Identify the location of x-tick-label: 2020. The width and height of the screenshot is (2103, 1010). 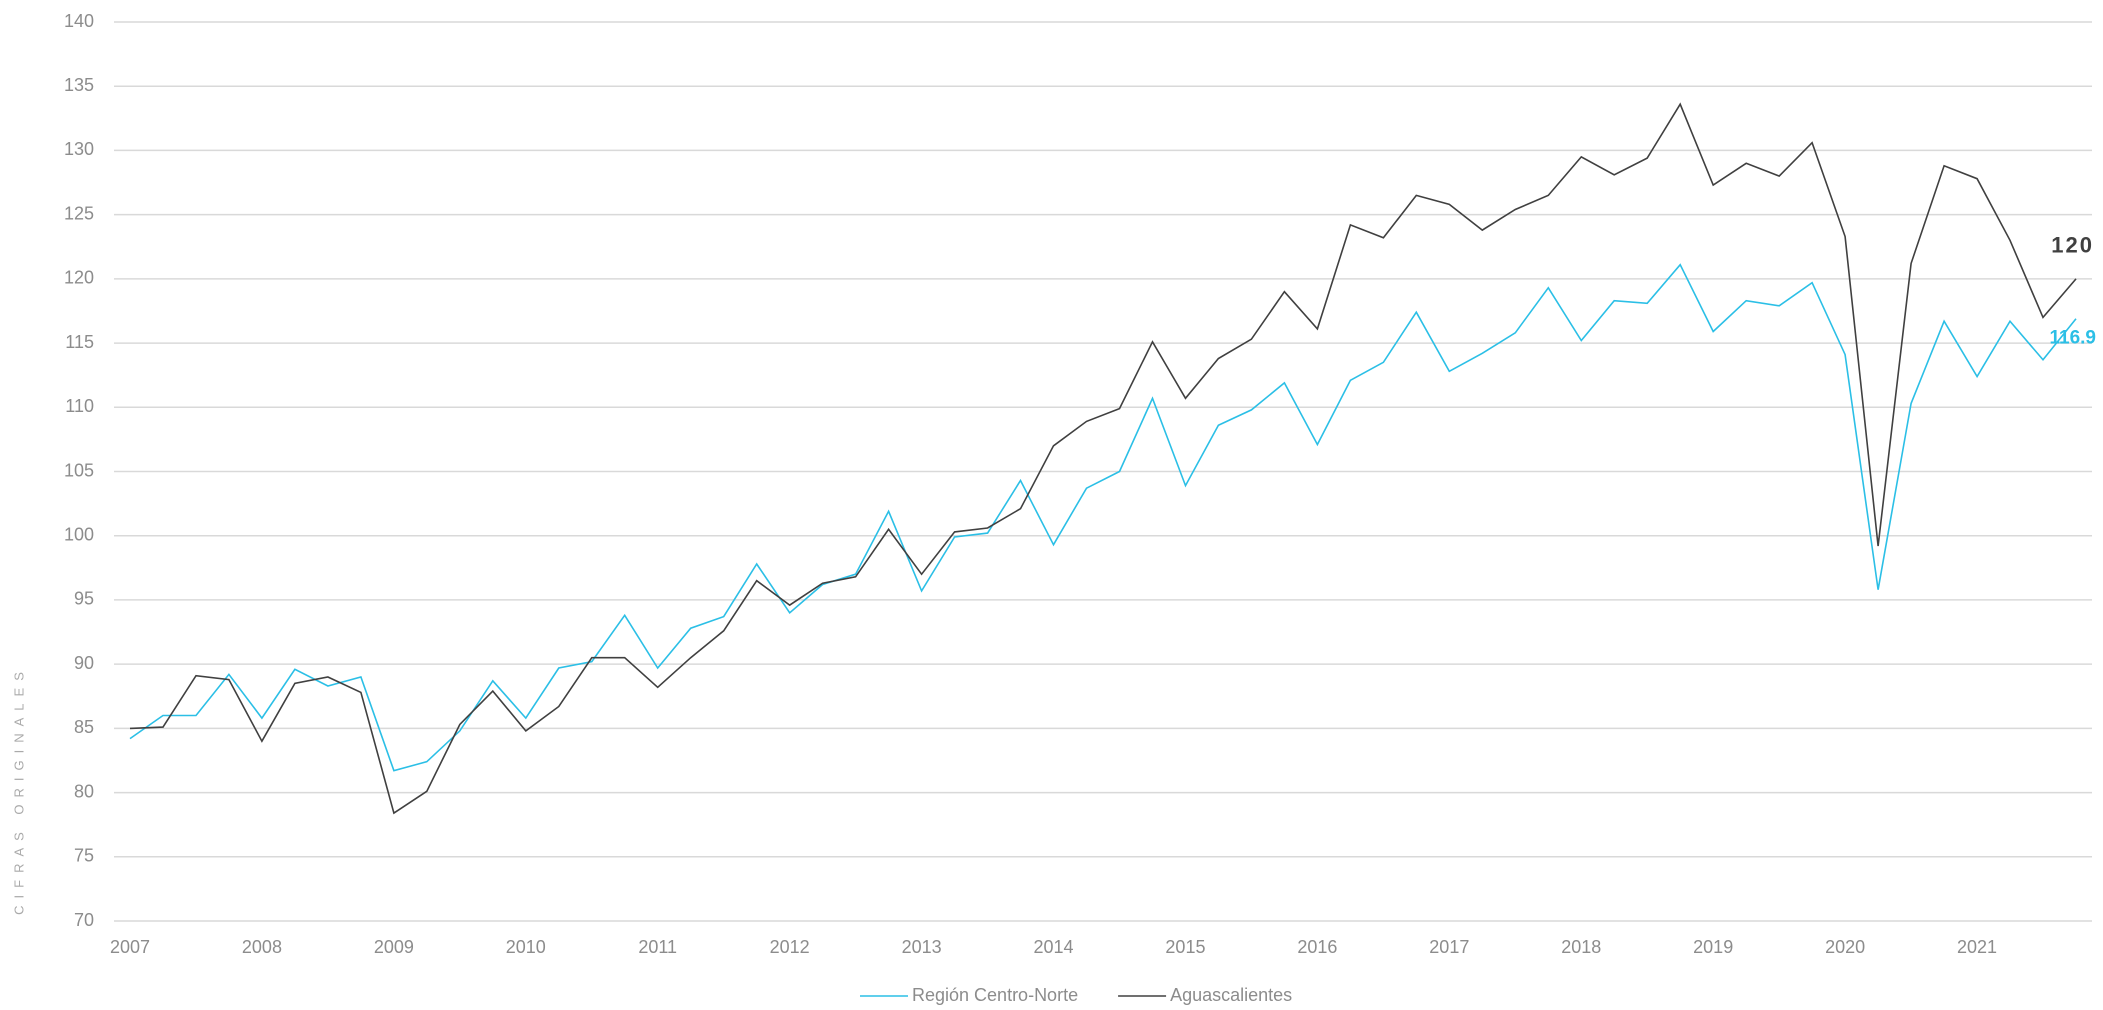
(1845, 947).